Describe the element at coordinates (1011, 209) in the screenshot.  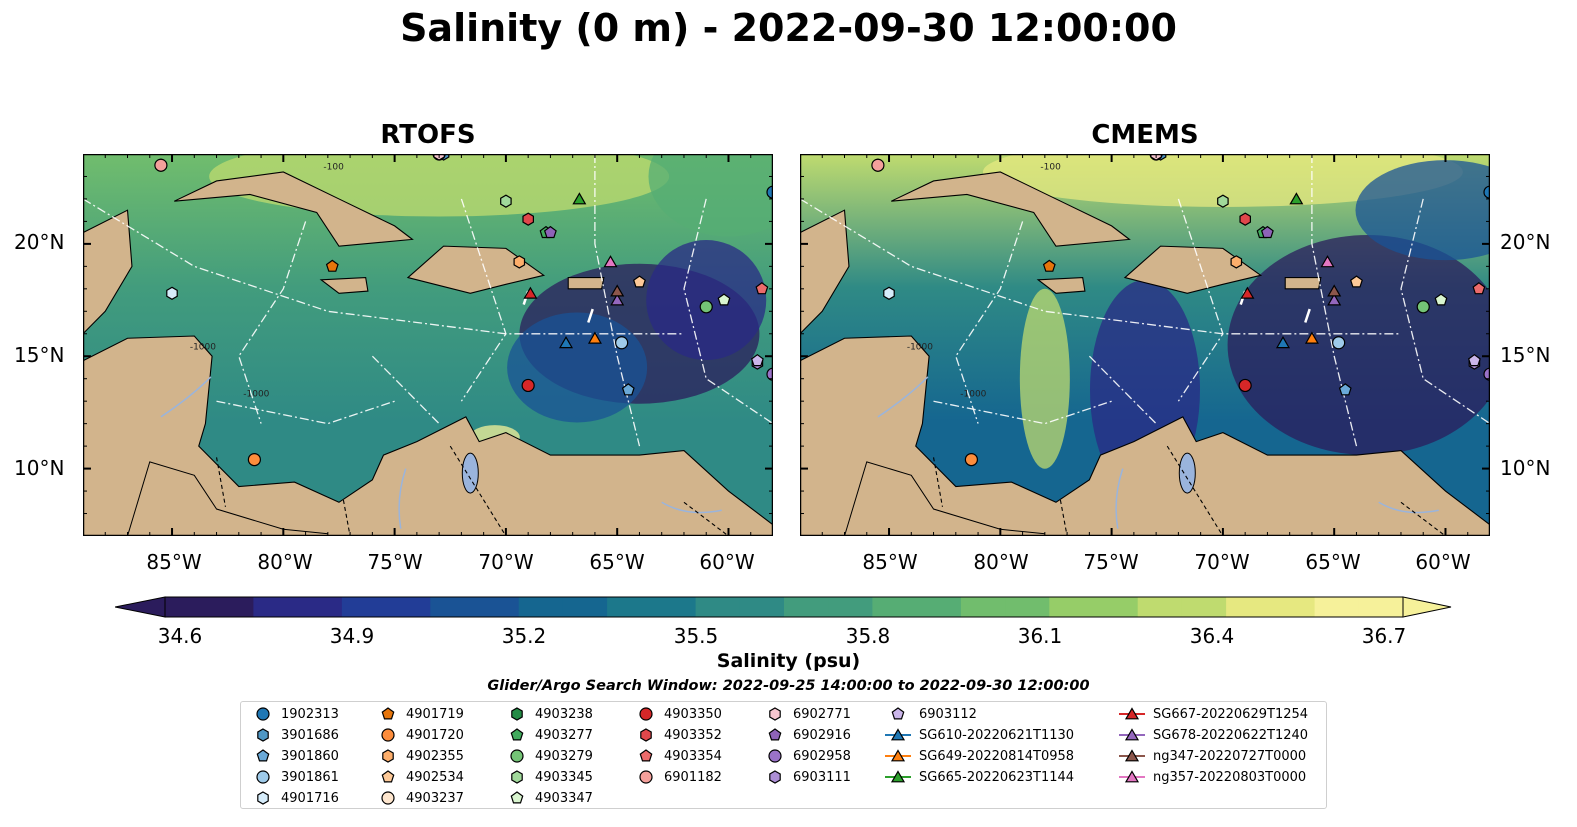
I see `cuba` at that location.